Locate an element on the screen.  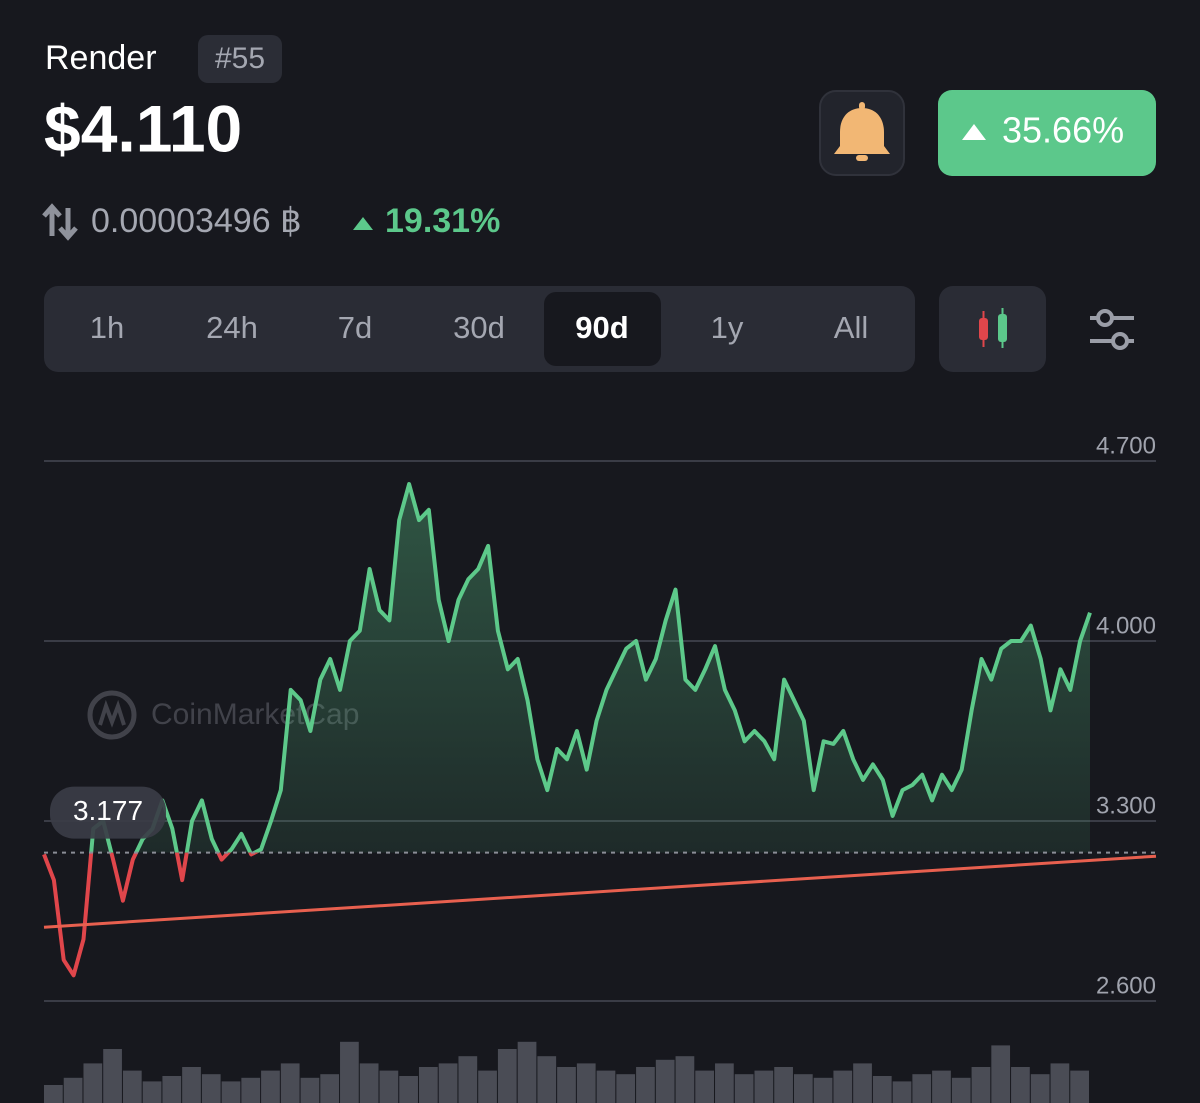
y-tick-label: 4.000 is located at coordinates (1126, 625).